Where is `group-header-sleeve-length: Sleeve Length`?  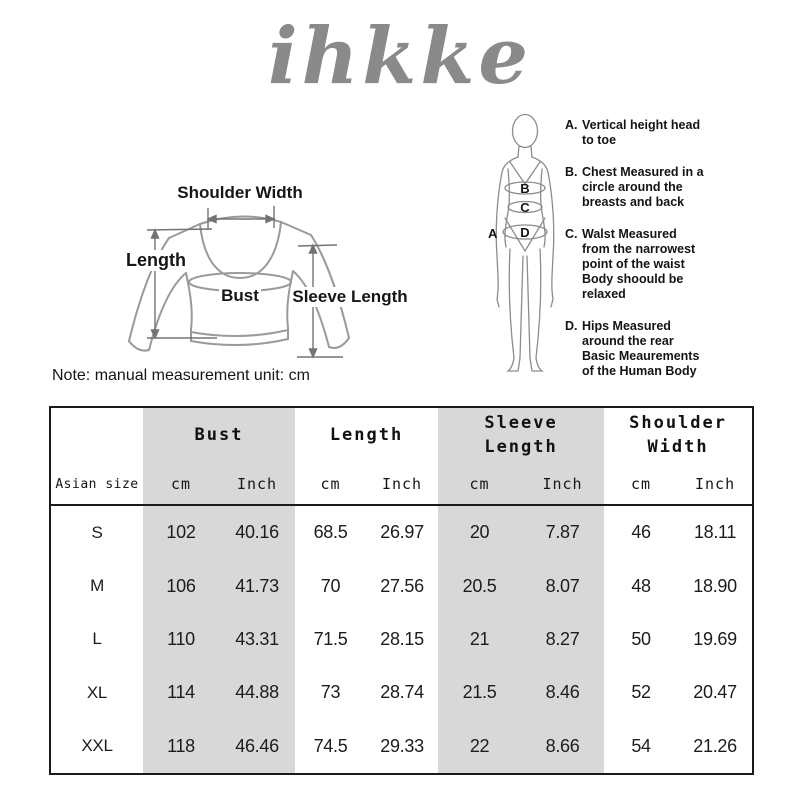 group-header-sleeve-length: Sleeve Length is located at coordinates (521, 435).